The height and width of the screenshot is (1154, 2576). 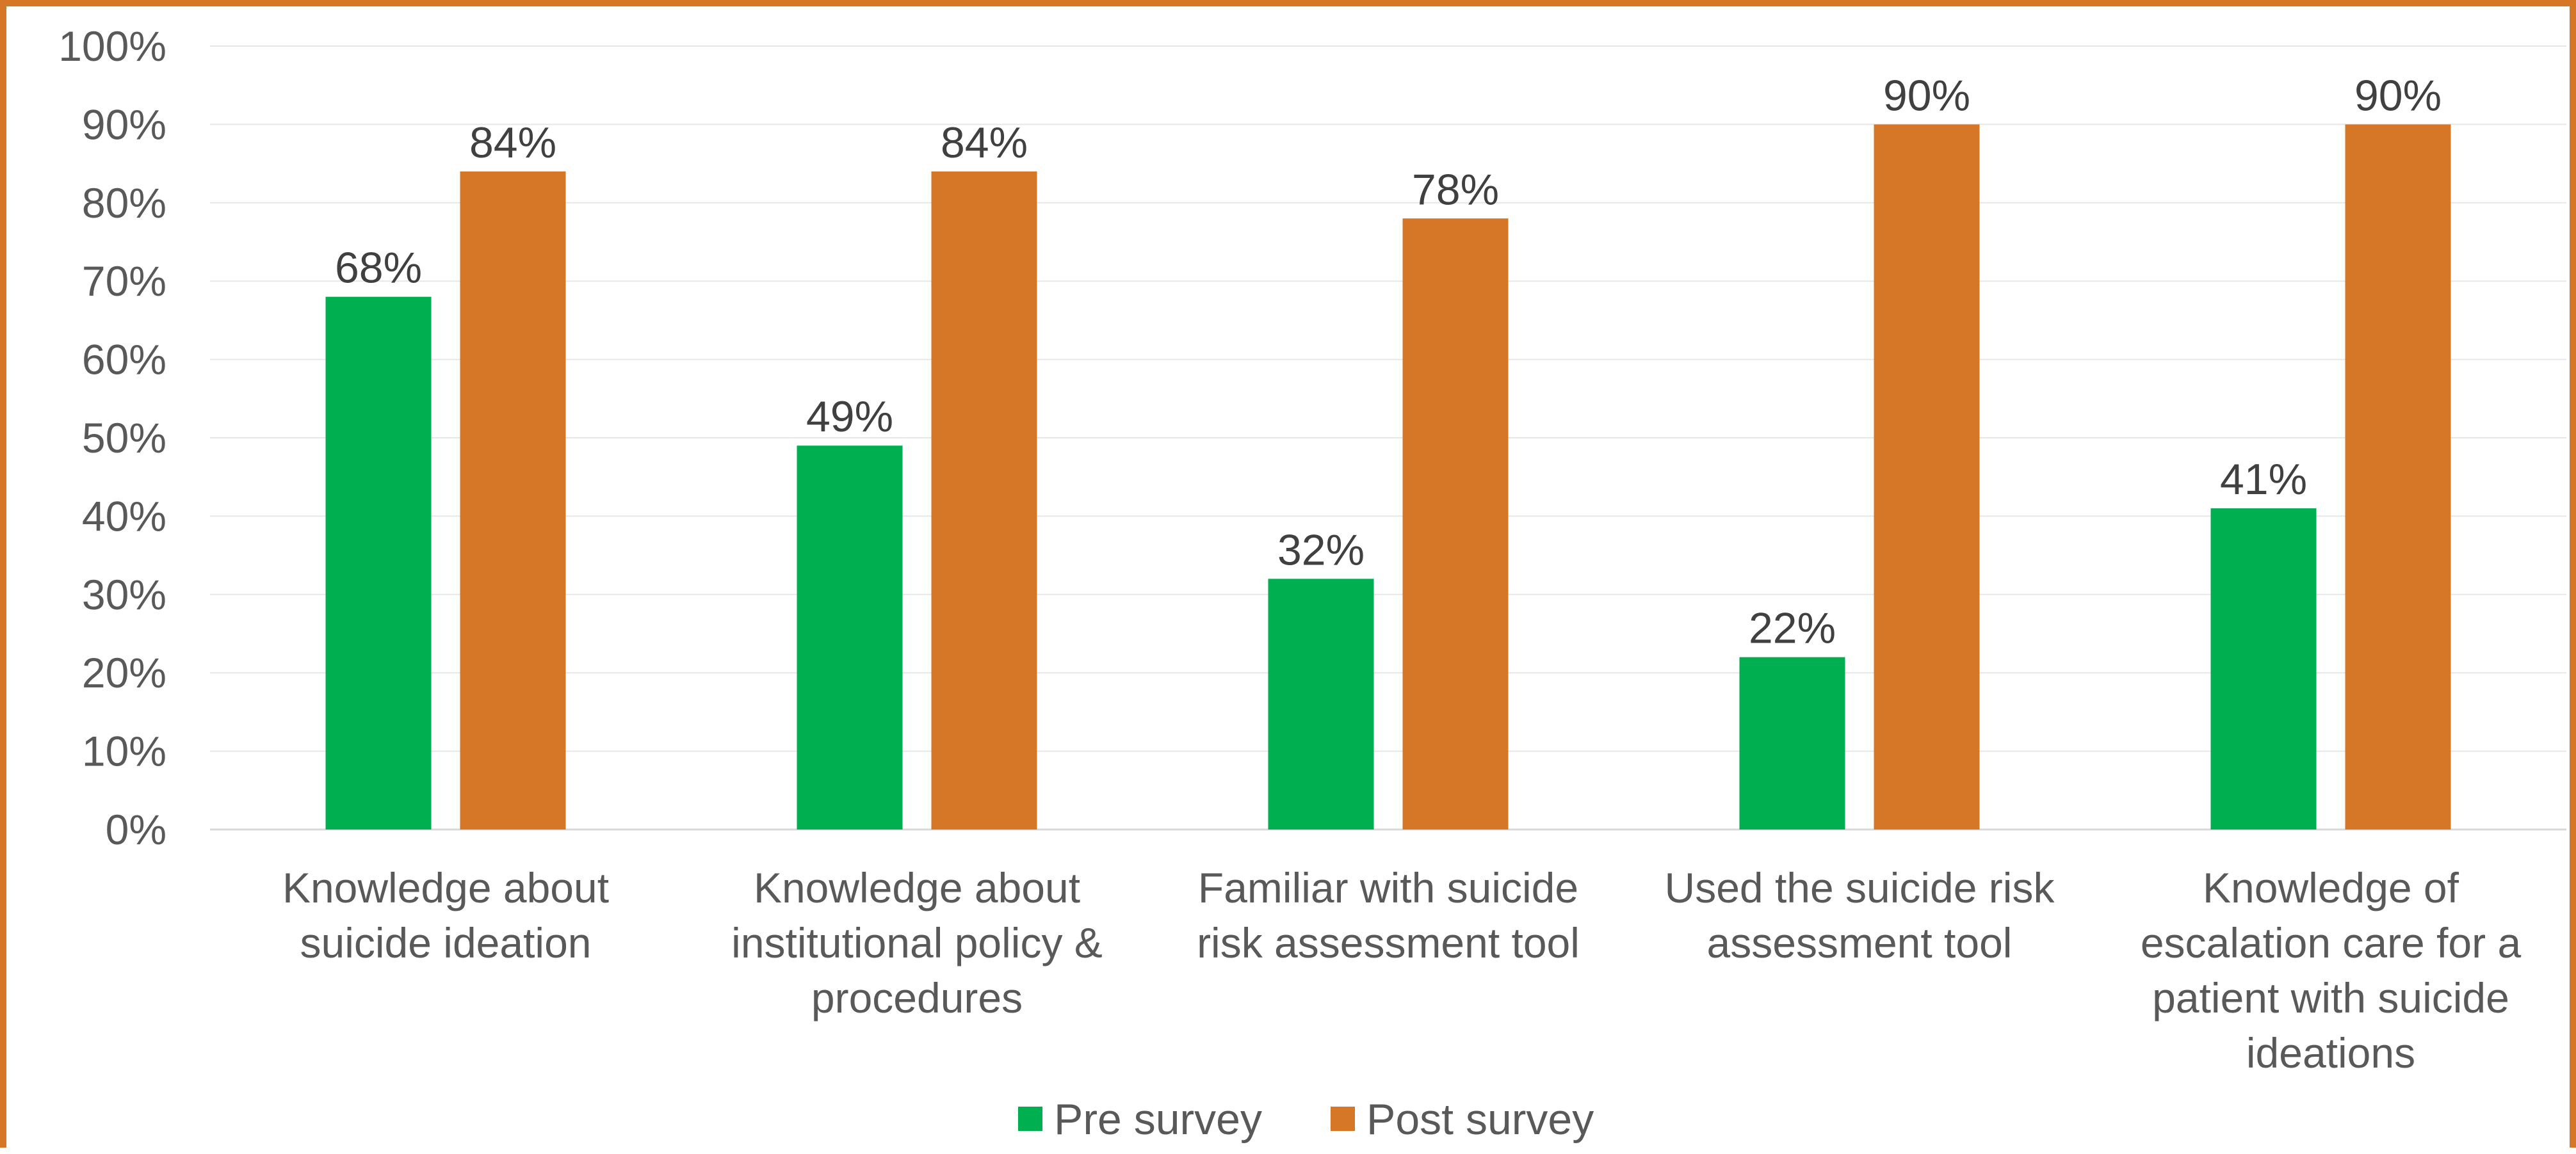 I want to click on x-category-label: Used the suicide risk assessment tool, so click(x=1860, y=915).